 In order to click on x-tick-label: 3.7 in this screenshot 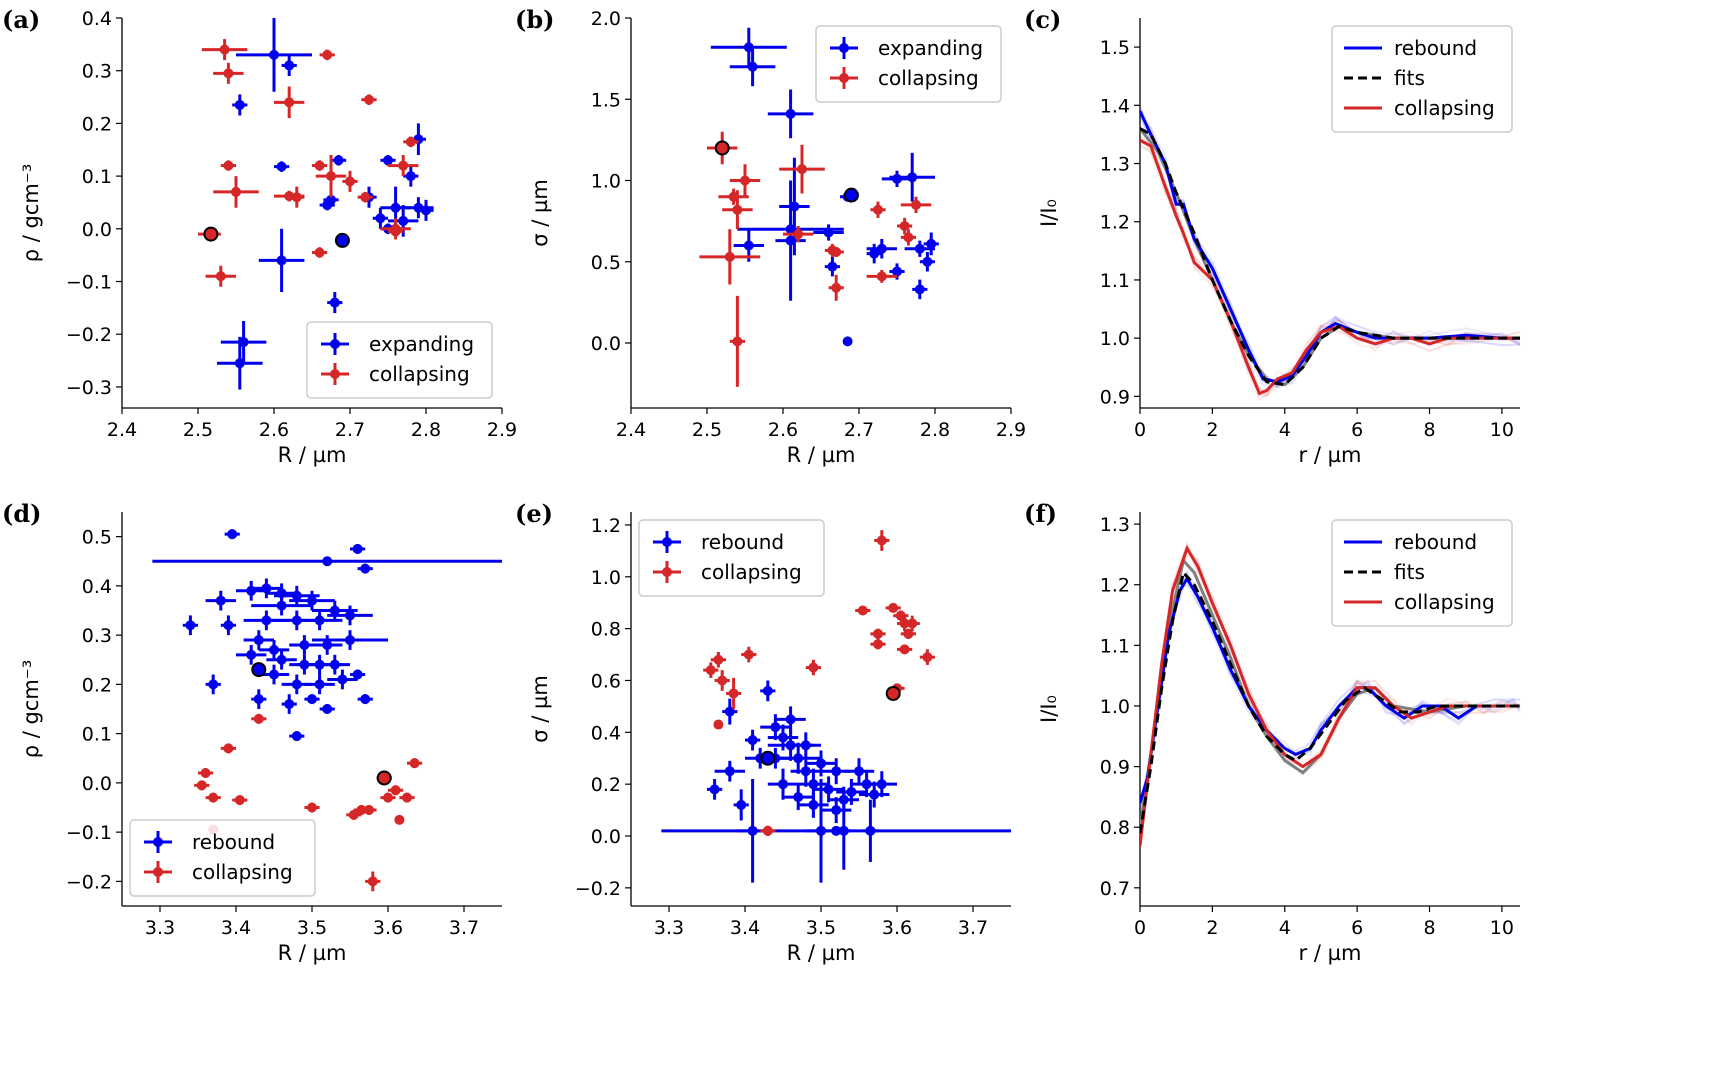, I will do `click(973, 928)`.